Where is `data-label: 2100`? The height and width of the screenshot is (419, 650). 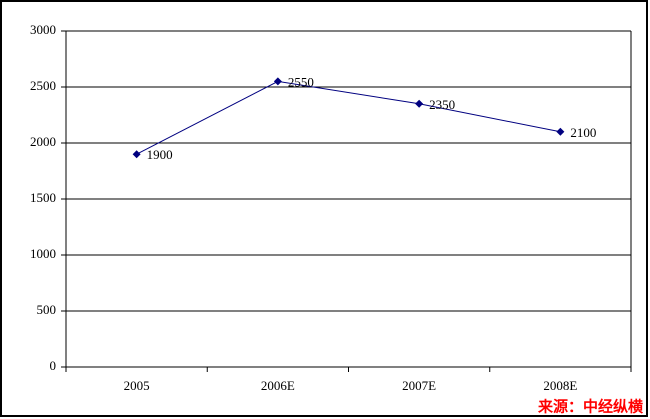 data-label: 2100 is located at coordinates (583, 132).